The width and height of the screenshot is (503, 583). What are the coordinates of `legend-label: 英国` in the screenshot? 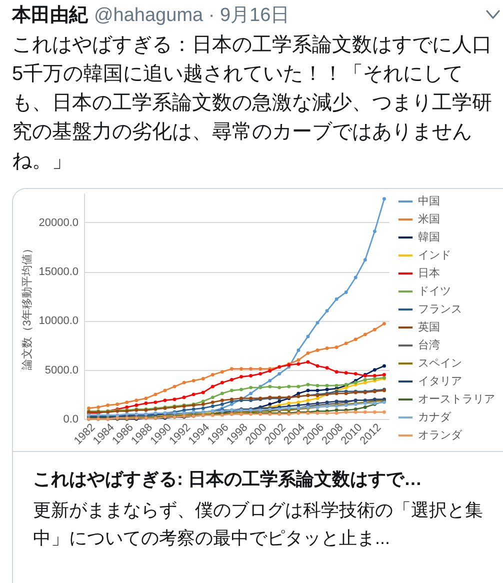 It's located at (429, 327).